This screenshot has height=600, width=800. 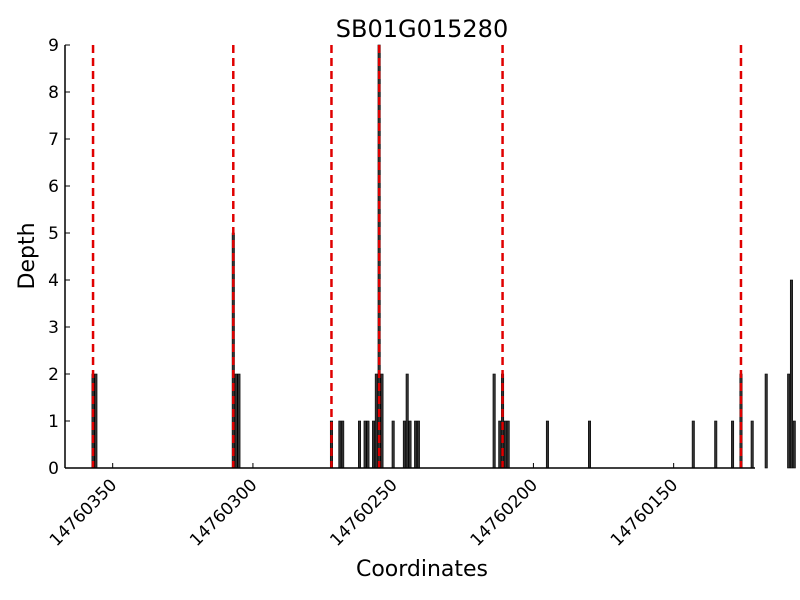 I want to click on x-axis-ticks: 14760350 14760300 14760250 14760200 14760150, so click(x=364, y=507).